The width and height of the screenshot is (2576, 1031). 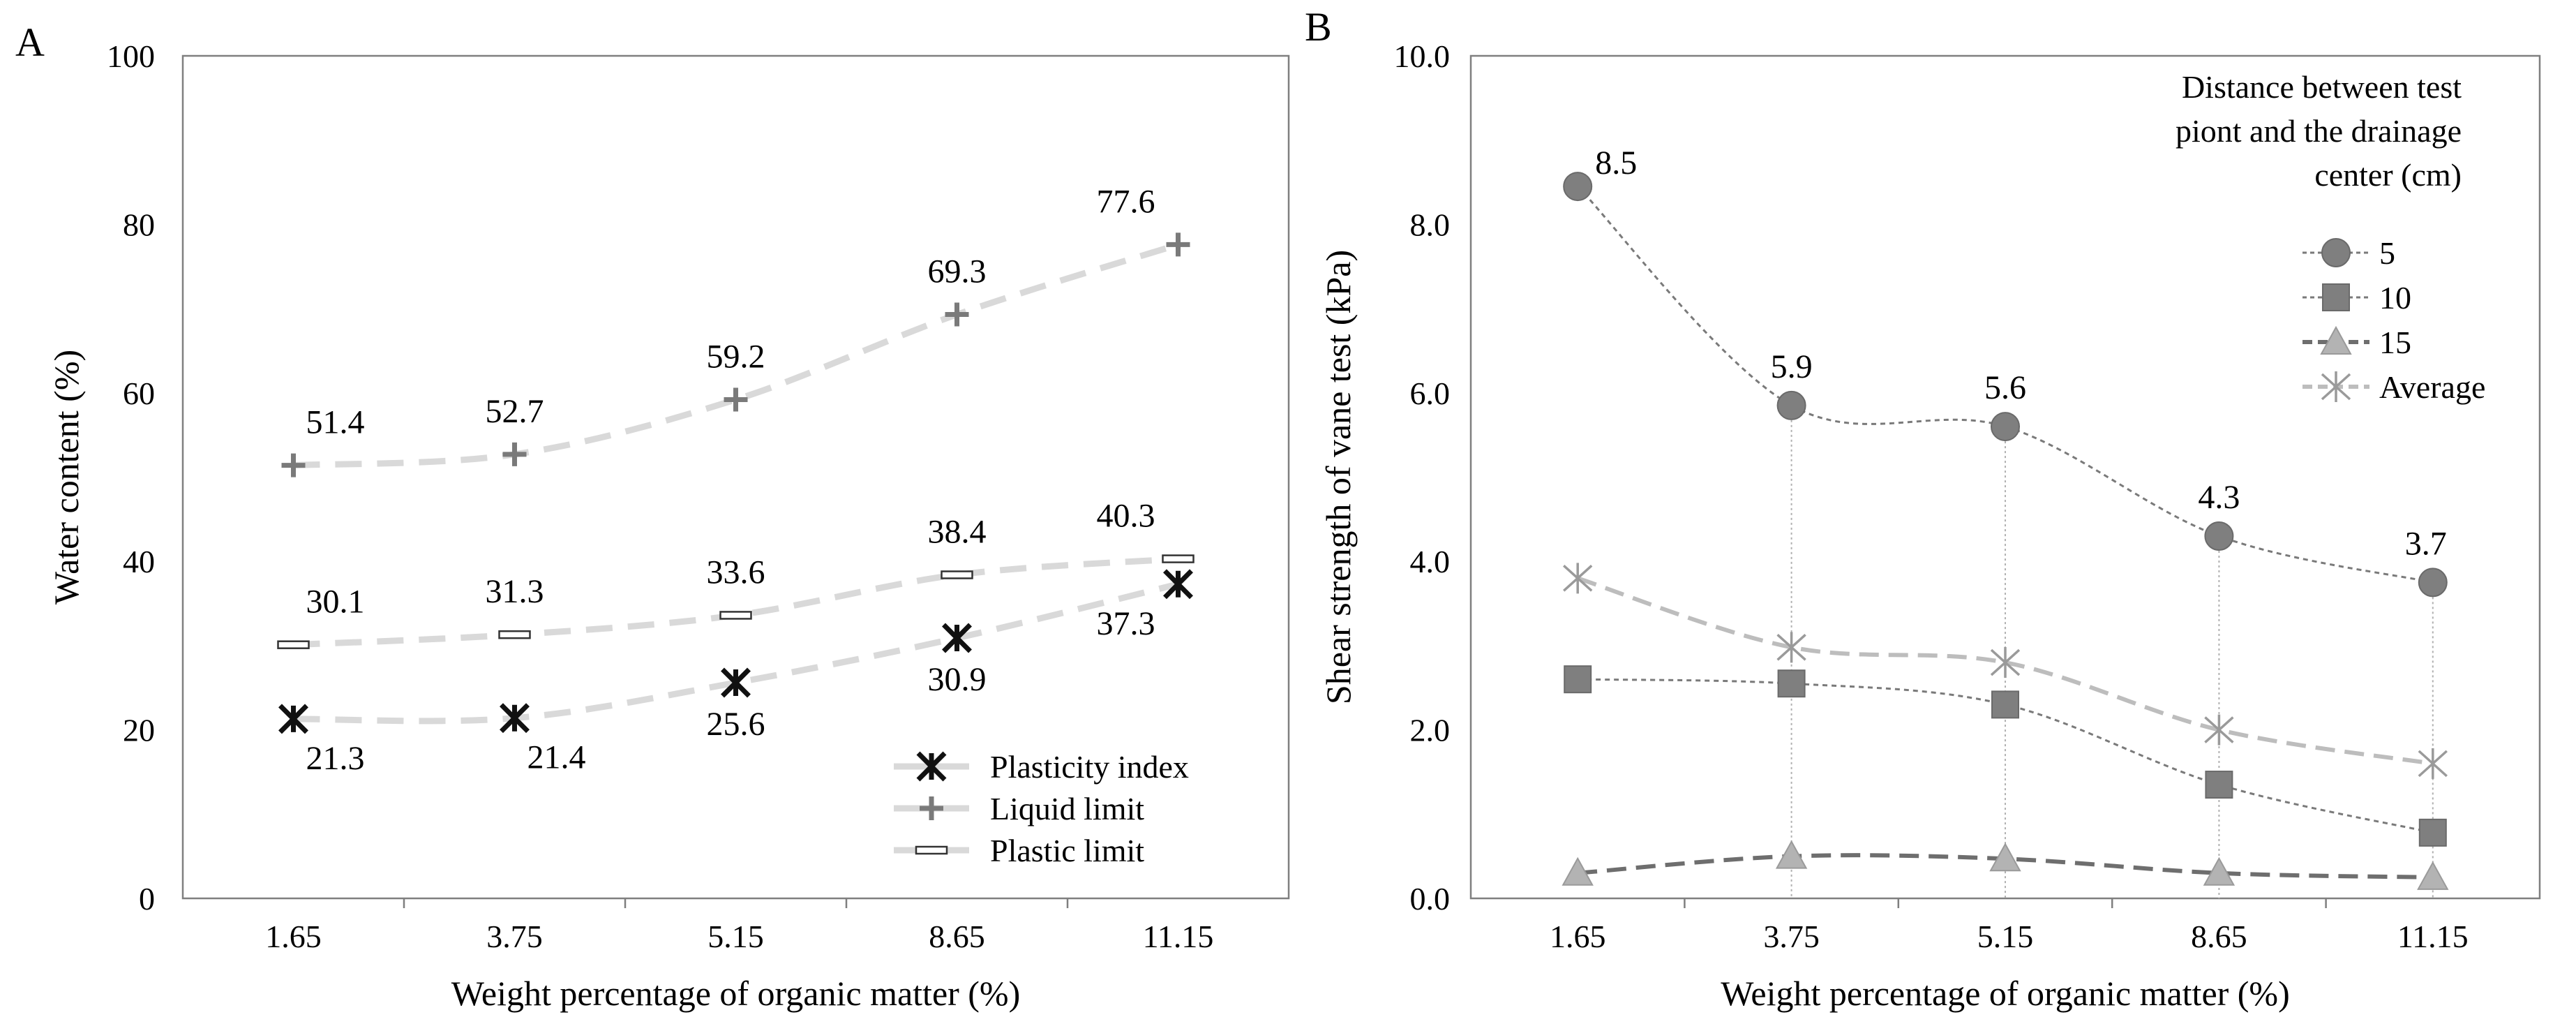 I want to click on data-label: 38.4, so click(x=957, y=532).